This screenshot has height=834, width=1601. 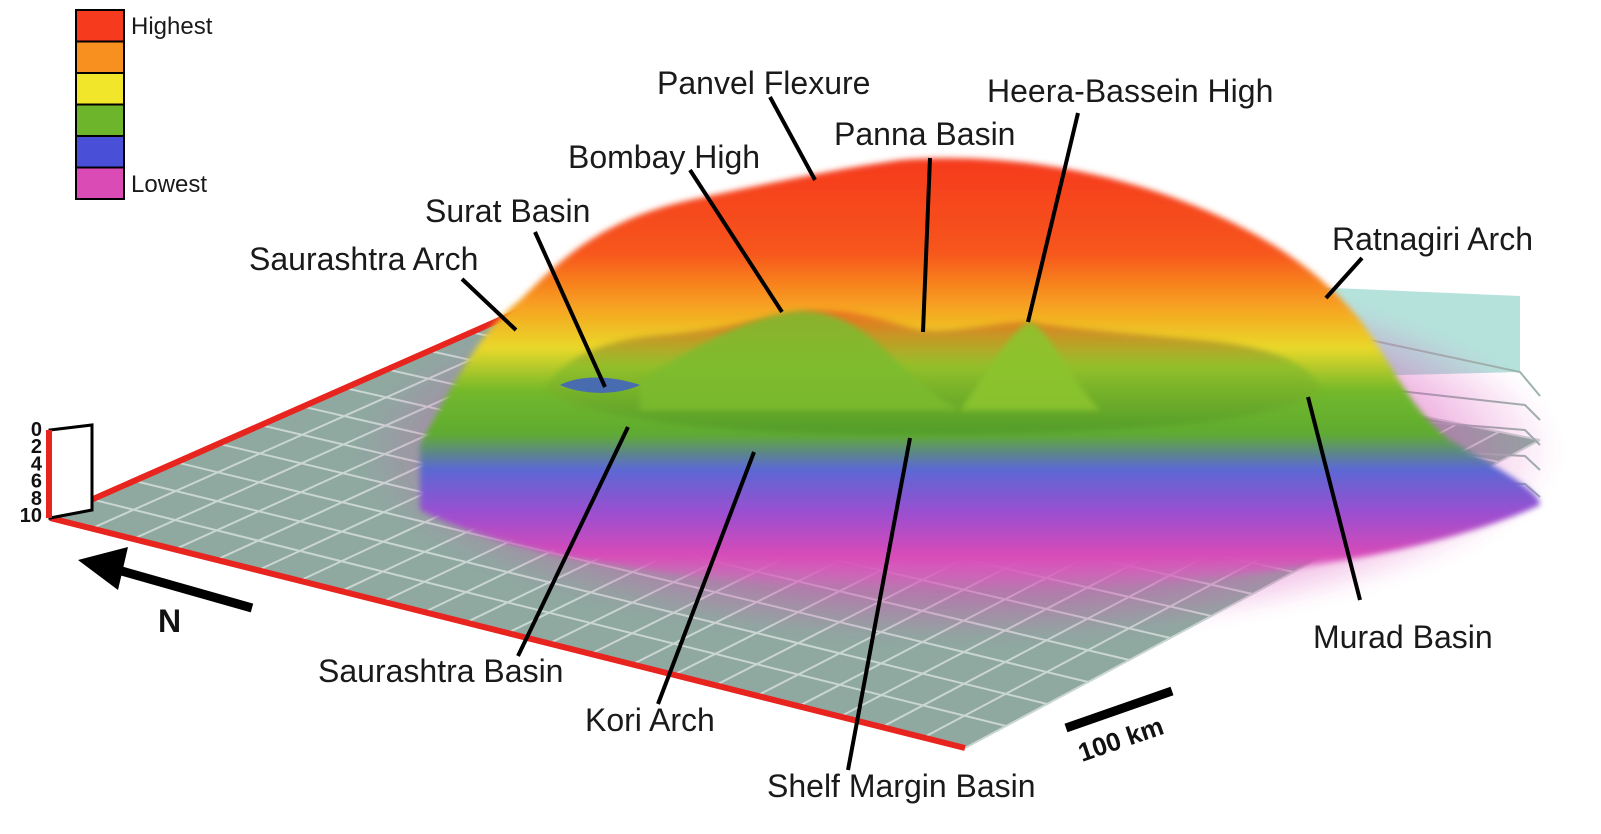 What do you see at coordinates (37, 464) in the screenshot?
I see `depth-tick-4: 4` at bounding box center [37, 464].